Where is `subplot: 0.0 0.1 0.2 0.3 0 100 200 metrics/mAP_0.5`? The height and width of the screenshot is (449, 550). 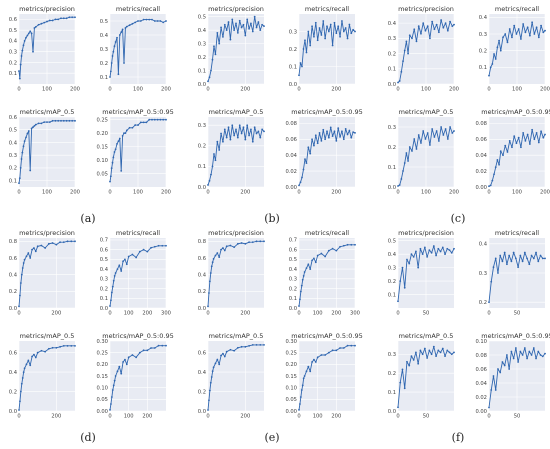
subplot: 0.0 0.1 0.2 0.3 0 100 200 metrics/mAP_0.5 is located at coordinates (423, 152).